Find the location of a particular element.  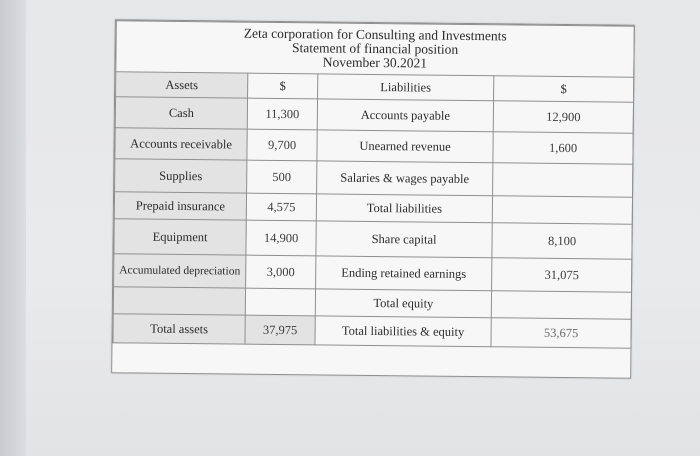

asset-amount: 37,975 is located at coordinates (280, 330).